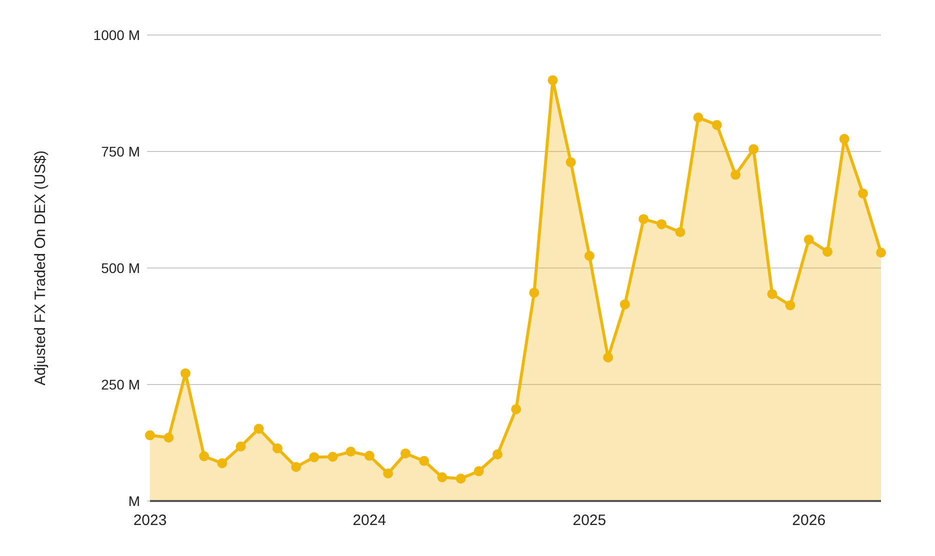 The image size is (935, 556). Describe the element at coordinates (134, 500) in the screenshot. I see `y-tick-label: M` at that location.